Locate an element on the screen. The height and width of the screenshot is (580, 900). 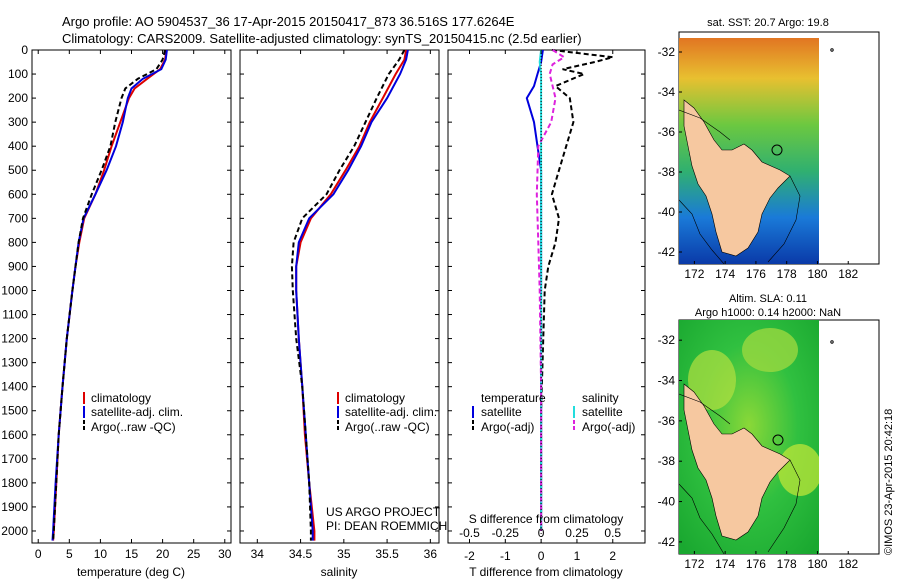
x-tick-label: 5 is located at coordinates (69, 554).